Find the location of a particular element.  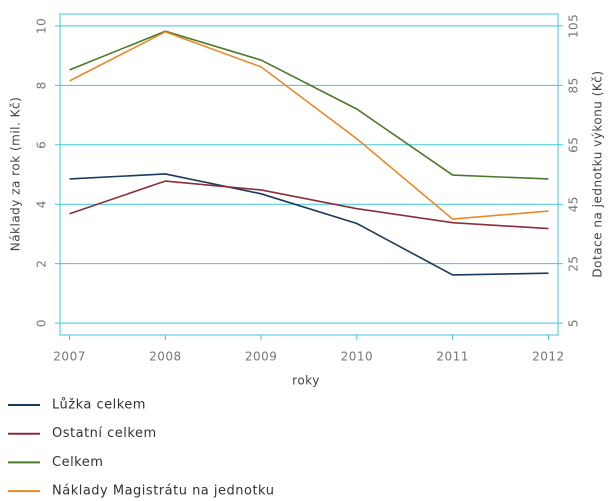

y-tick-label: 2 is located at coordinates (42, 264).